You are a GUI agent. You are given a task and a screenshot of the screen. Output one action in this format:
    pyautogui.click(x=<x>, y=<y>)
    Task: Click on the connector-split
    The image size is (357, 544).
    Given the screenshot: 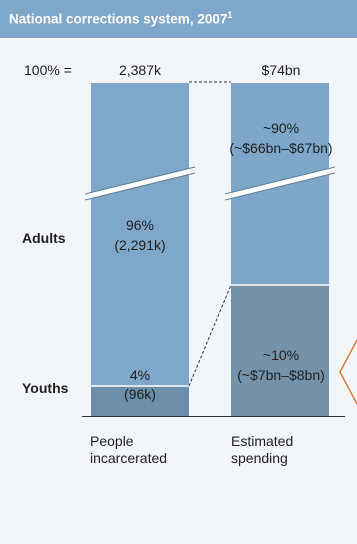 What is the action you would take?
    pyautogui.click(x=210, y=335)
    